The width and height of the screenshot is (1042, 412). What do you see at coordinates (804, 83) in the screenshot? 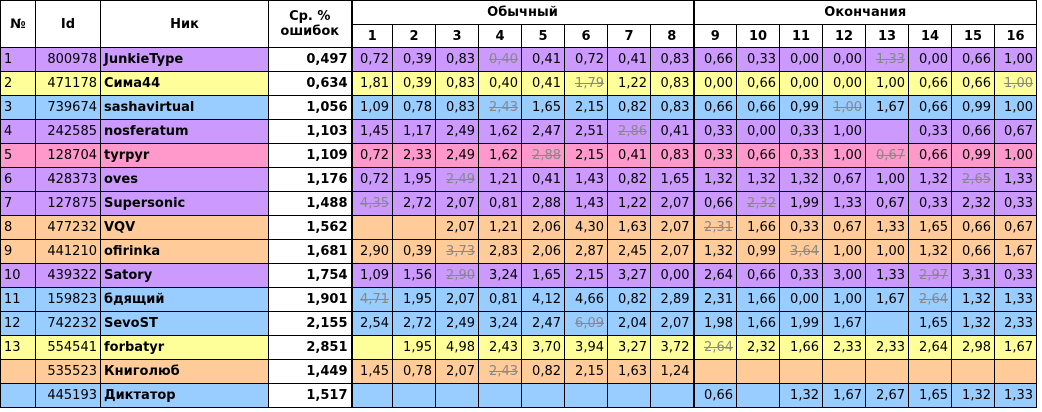
I see `score-value: 0,00` at bounding box center [804, 83].